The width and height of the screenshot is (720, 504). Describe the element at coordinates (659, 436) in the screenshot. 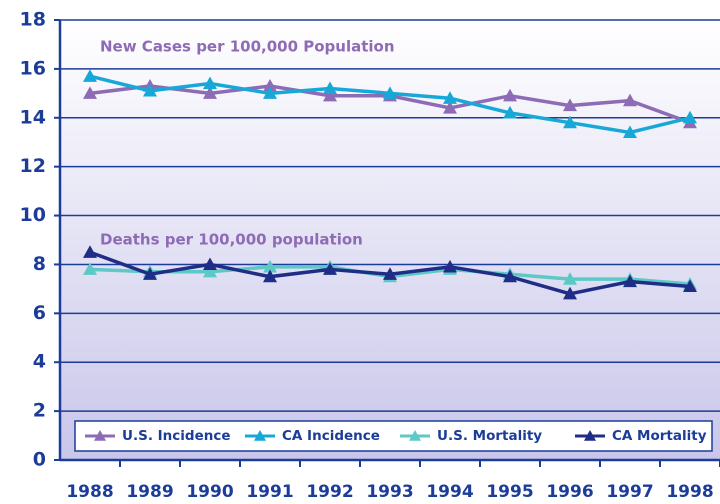

I see `legend-label: CA Mortality` at that location.